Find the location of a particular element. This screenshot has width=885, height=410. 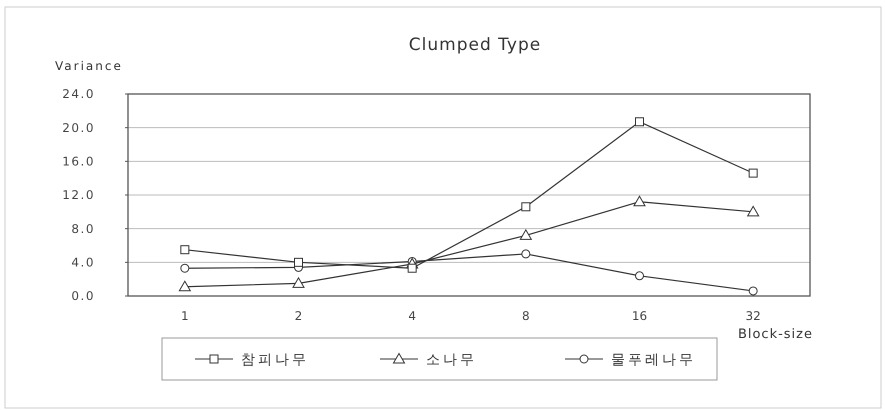

y-tick-label: 0.0 is located at coordinates (83, 296).